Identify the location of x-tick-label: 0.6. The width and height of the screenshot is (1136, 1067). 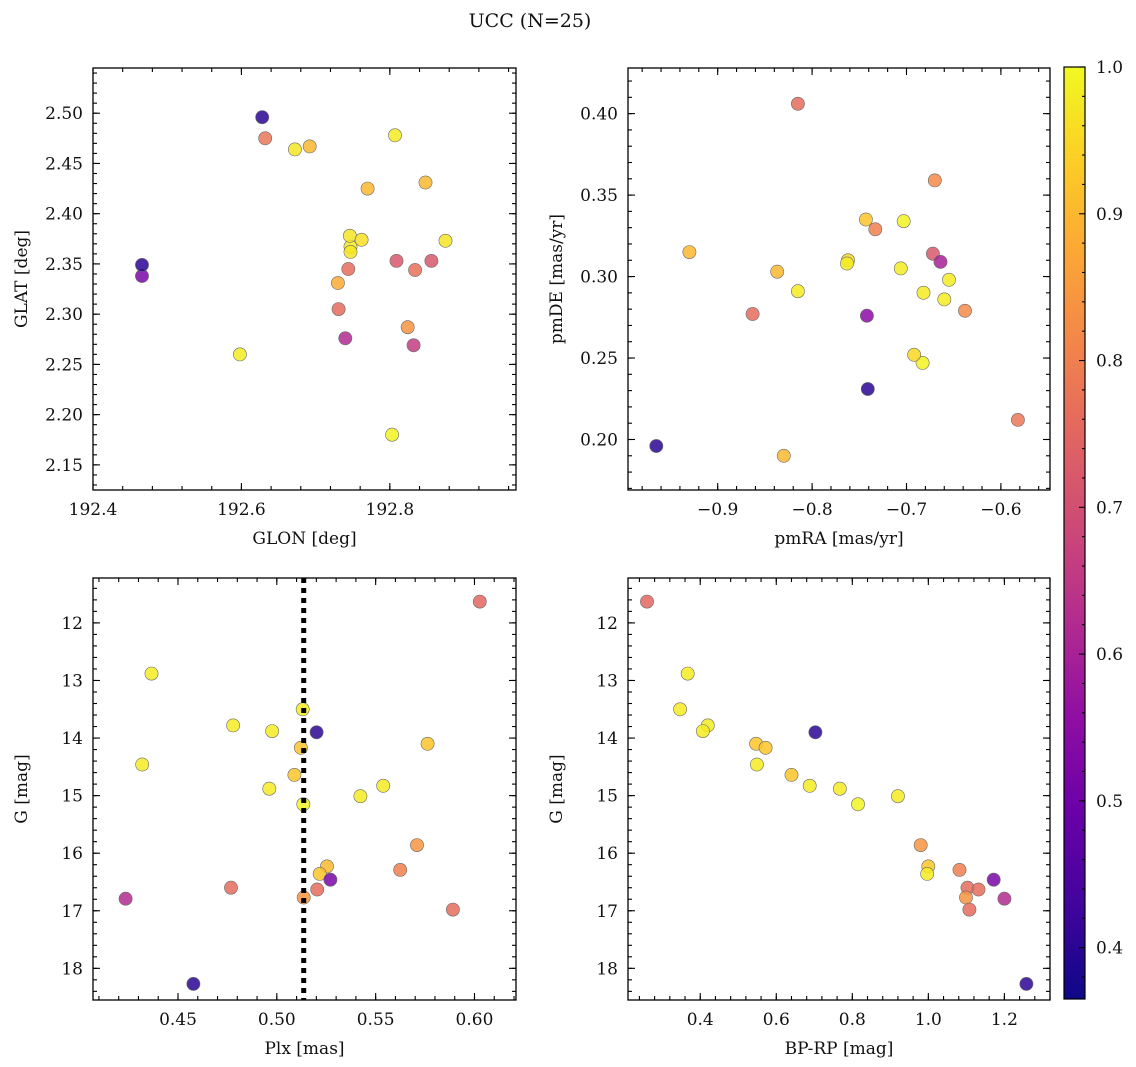
(776, 1020).